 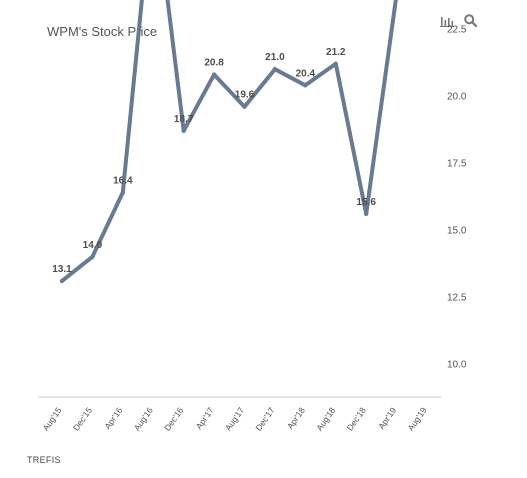 What do you see at coordinates (457, 97) in the screenshot?
I see `y-tick-label: 20.0` at bounding box center [457, 97].